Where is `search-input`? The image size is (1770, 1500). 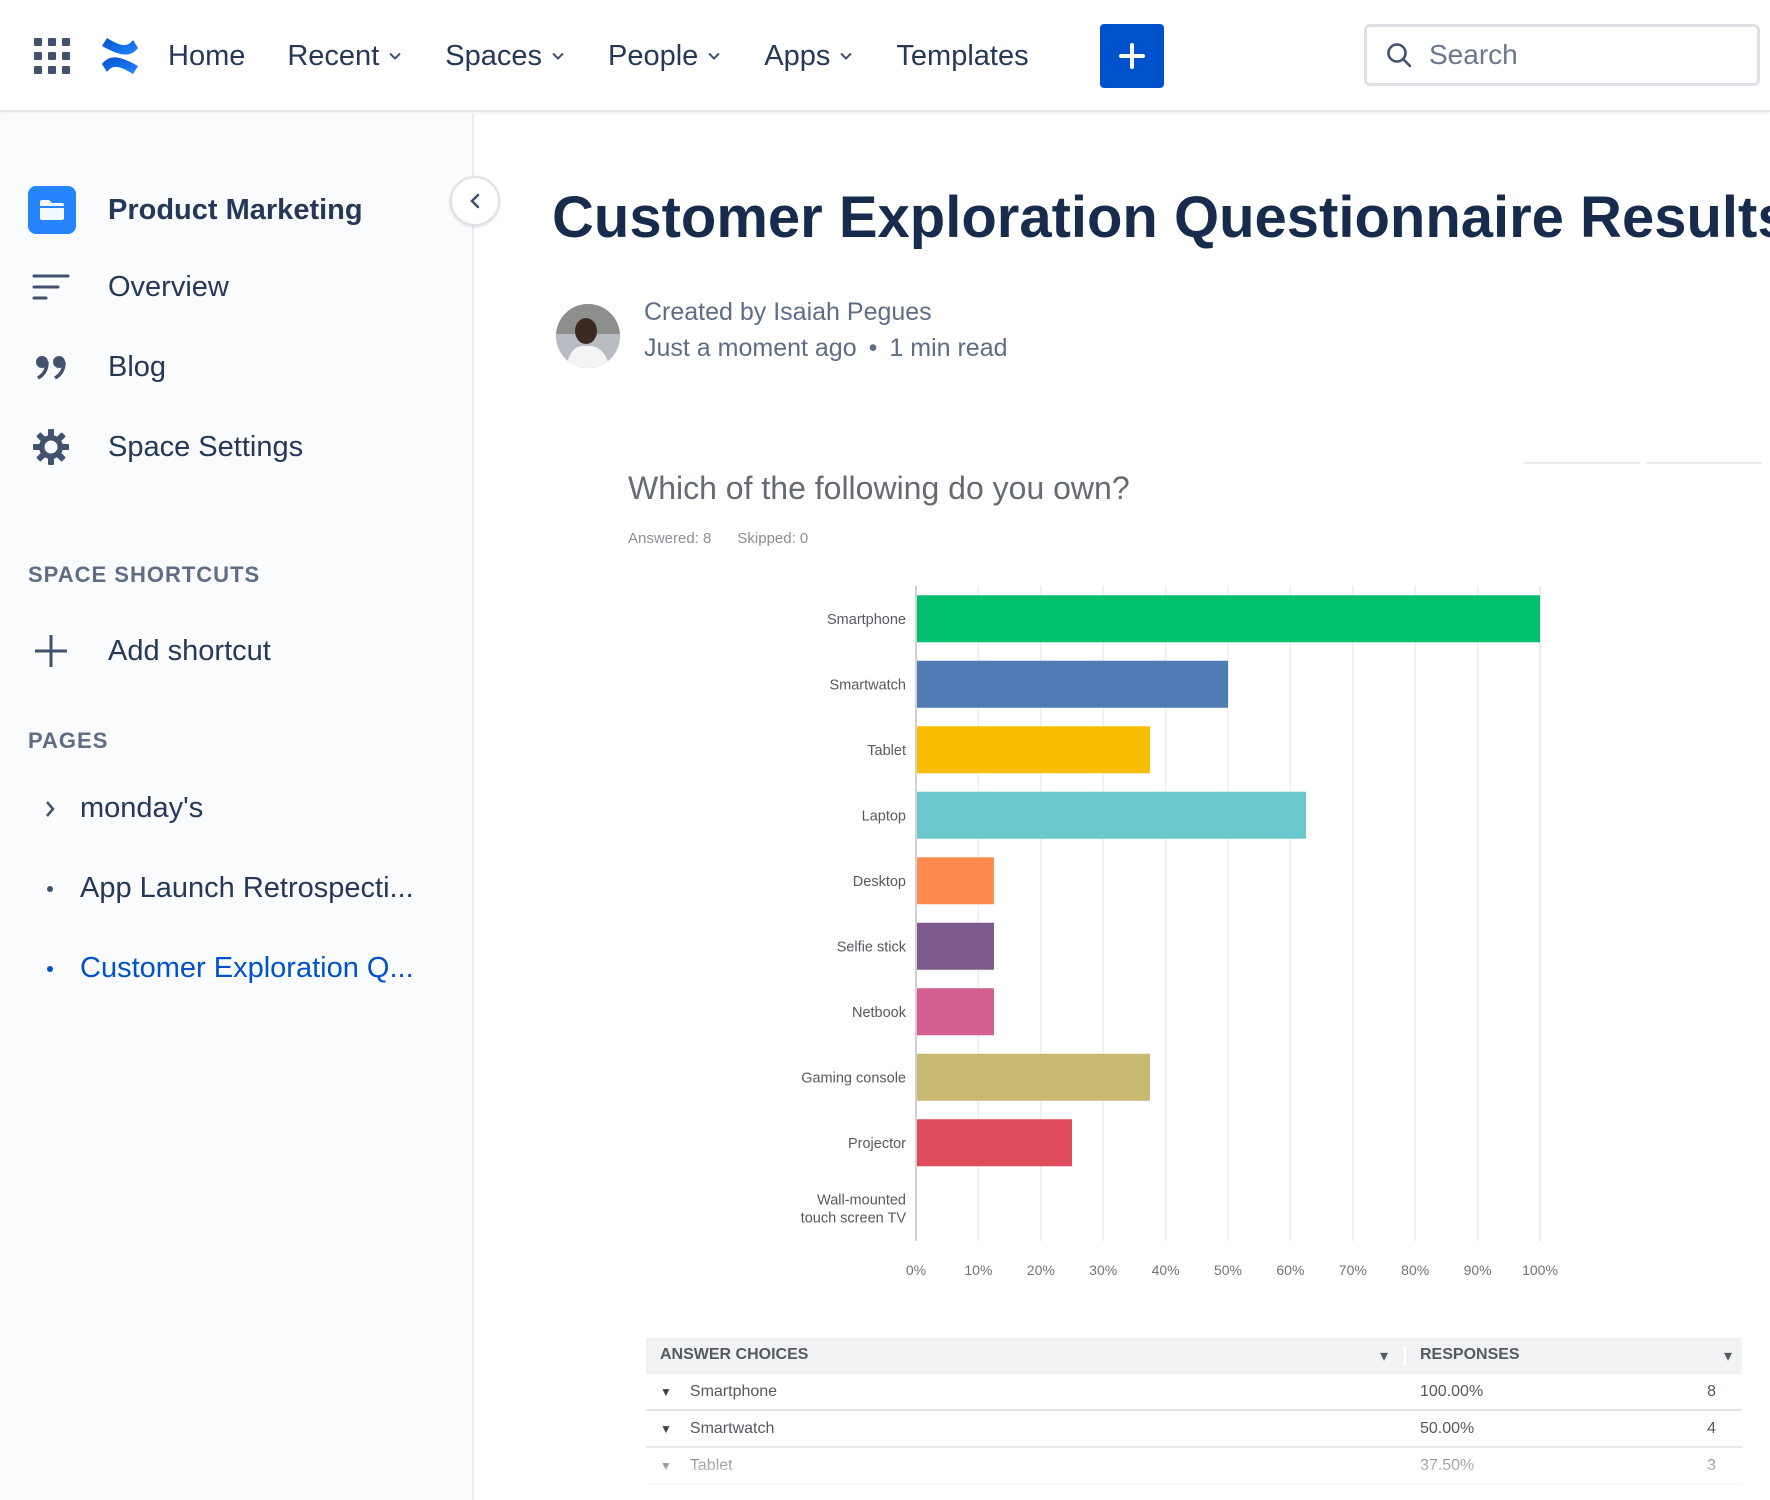 search-input is located at coordinates (1579, 55).